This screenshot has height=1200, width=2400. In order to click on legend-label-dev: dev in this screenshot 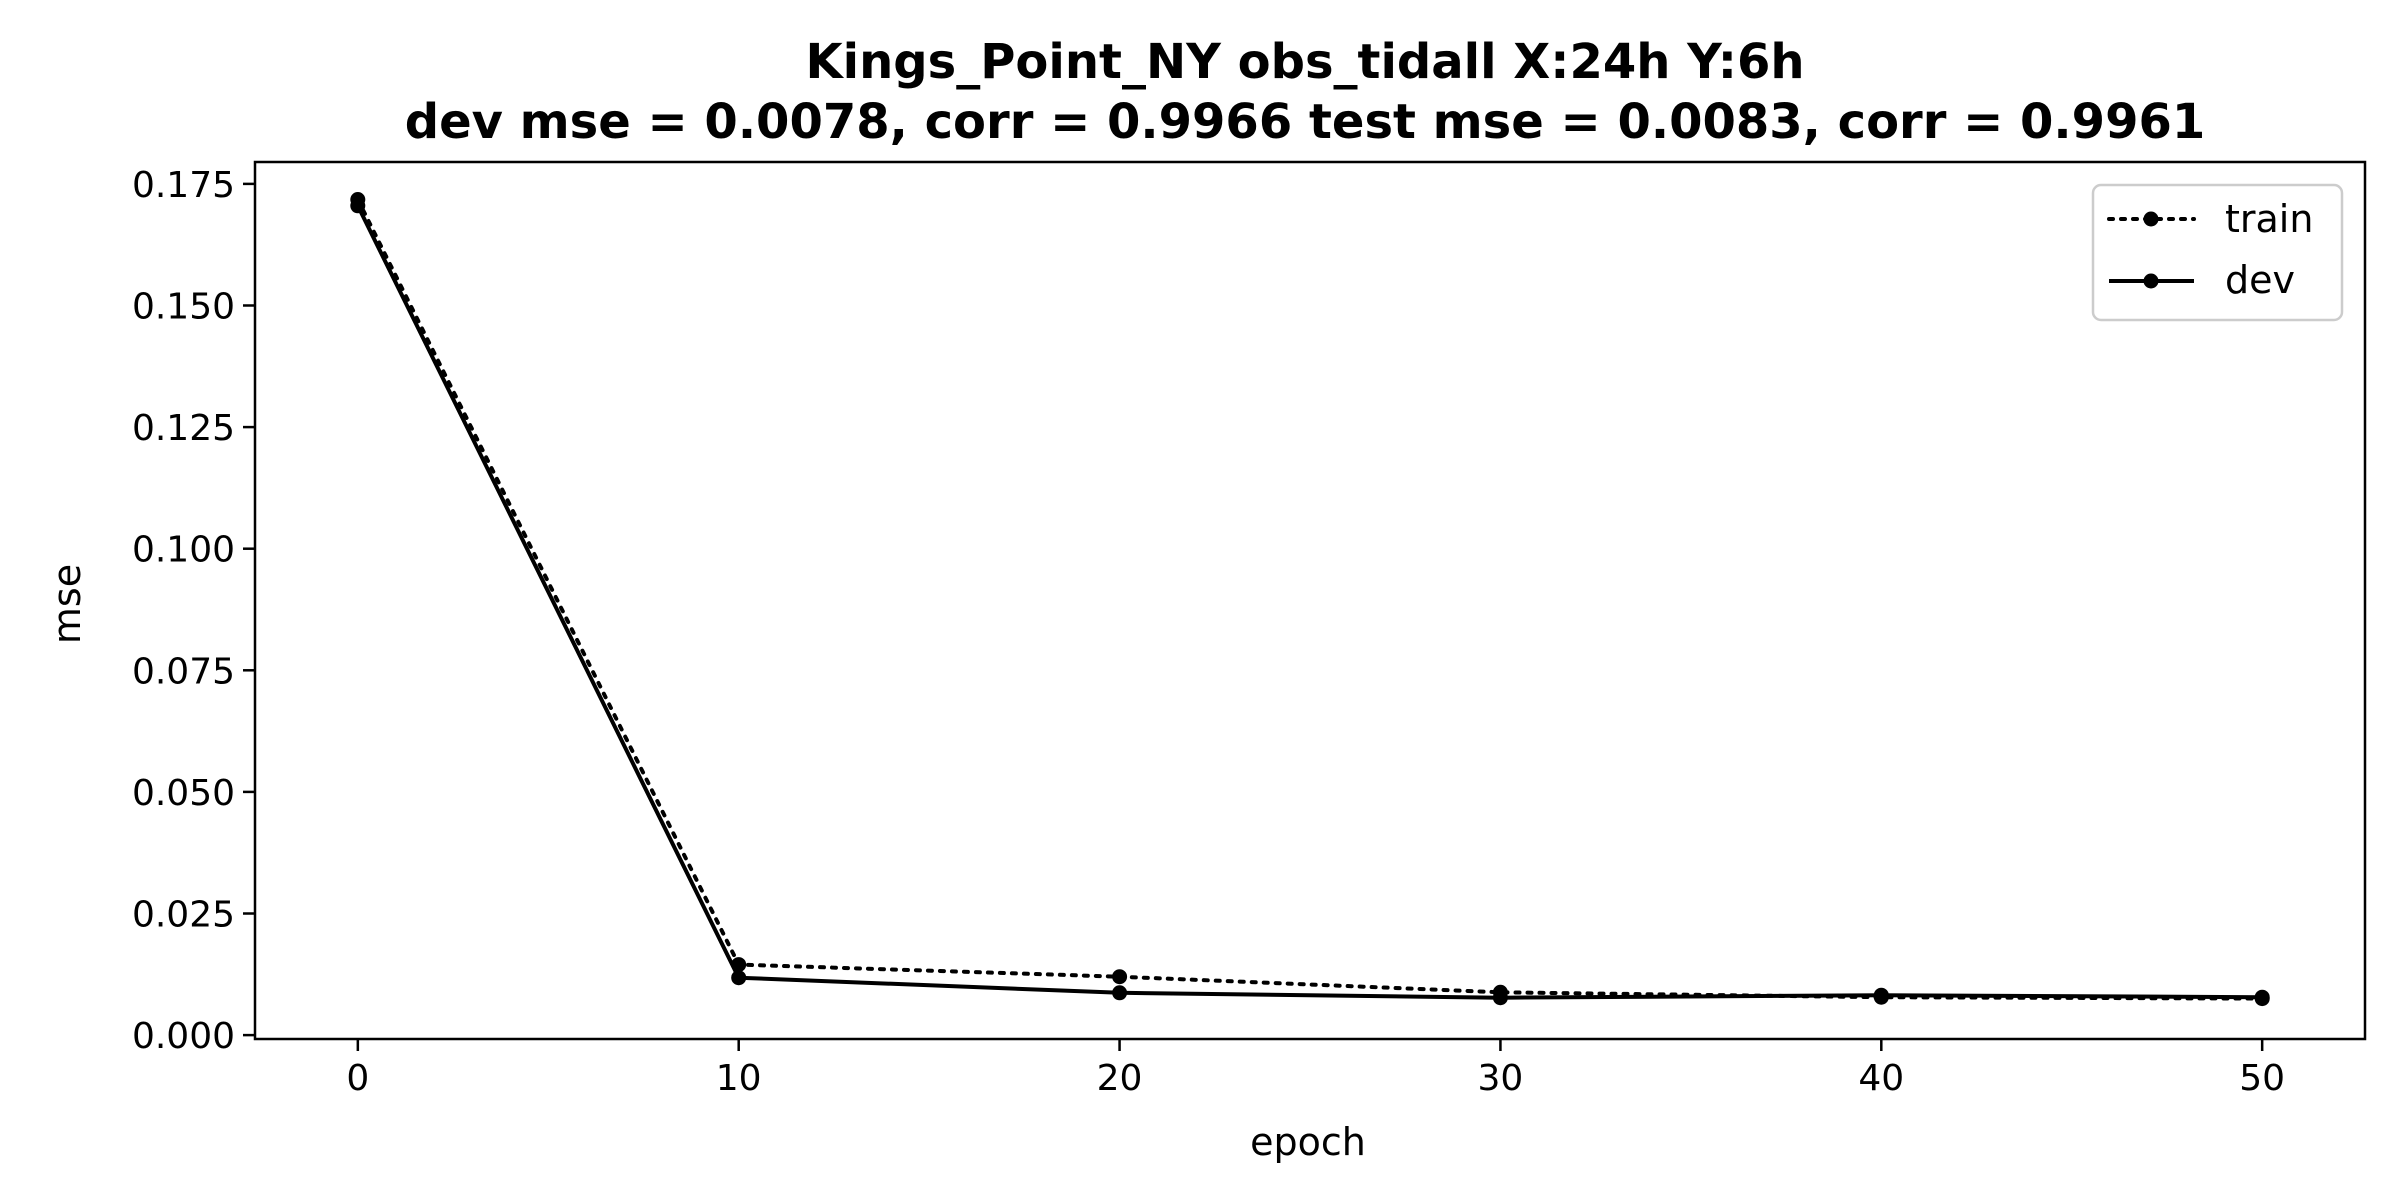, I will do `click(2260, 280)`.